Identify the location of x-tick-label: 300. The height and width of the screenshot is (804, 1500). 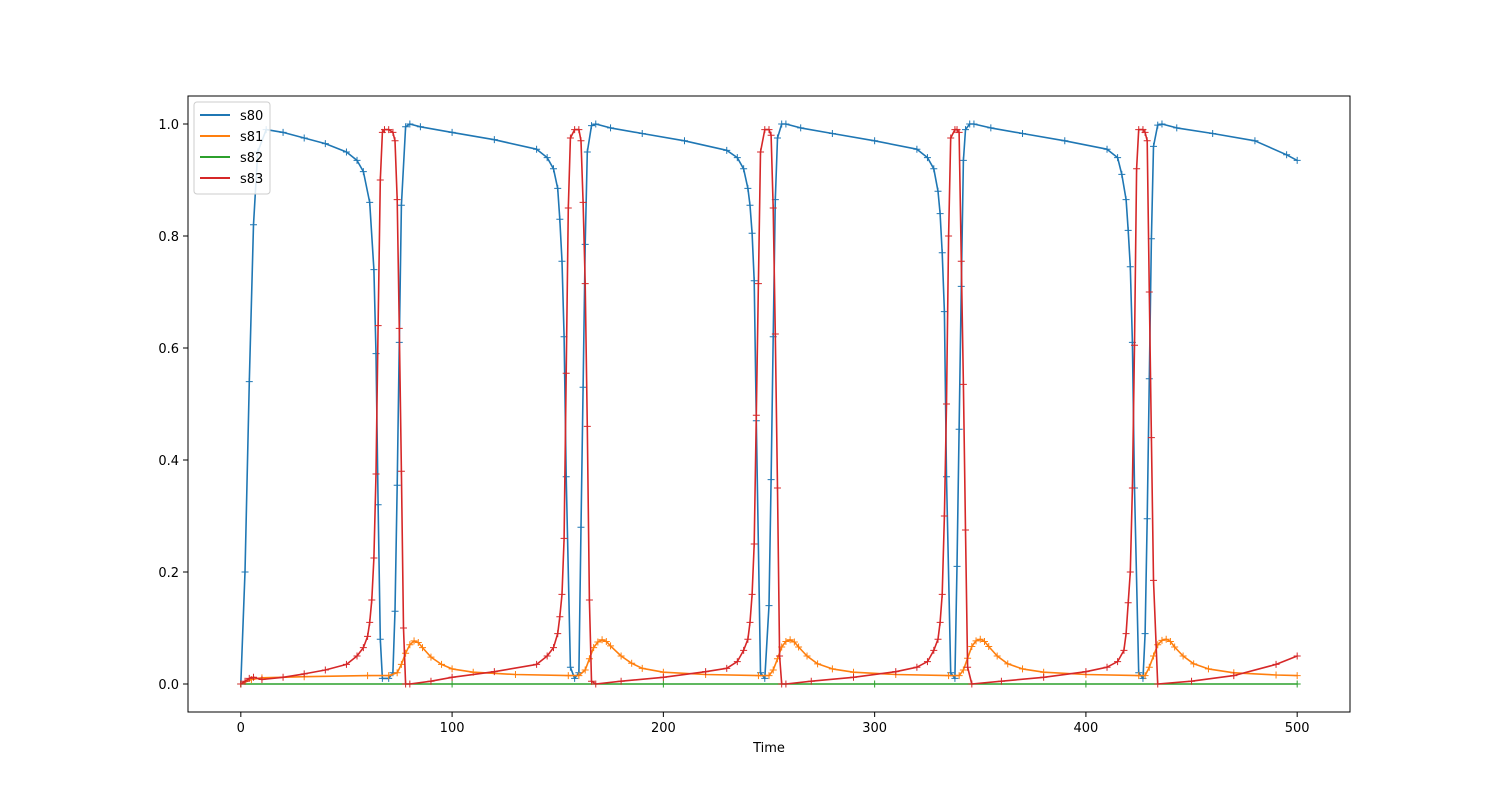
(874, 728).